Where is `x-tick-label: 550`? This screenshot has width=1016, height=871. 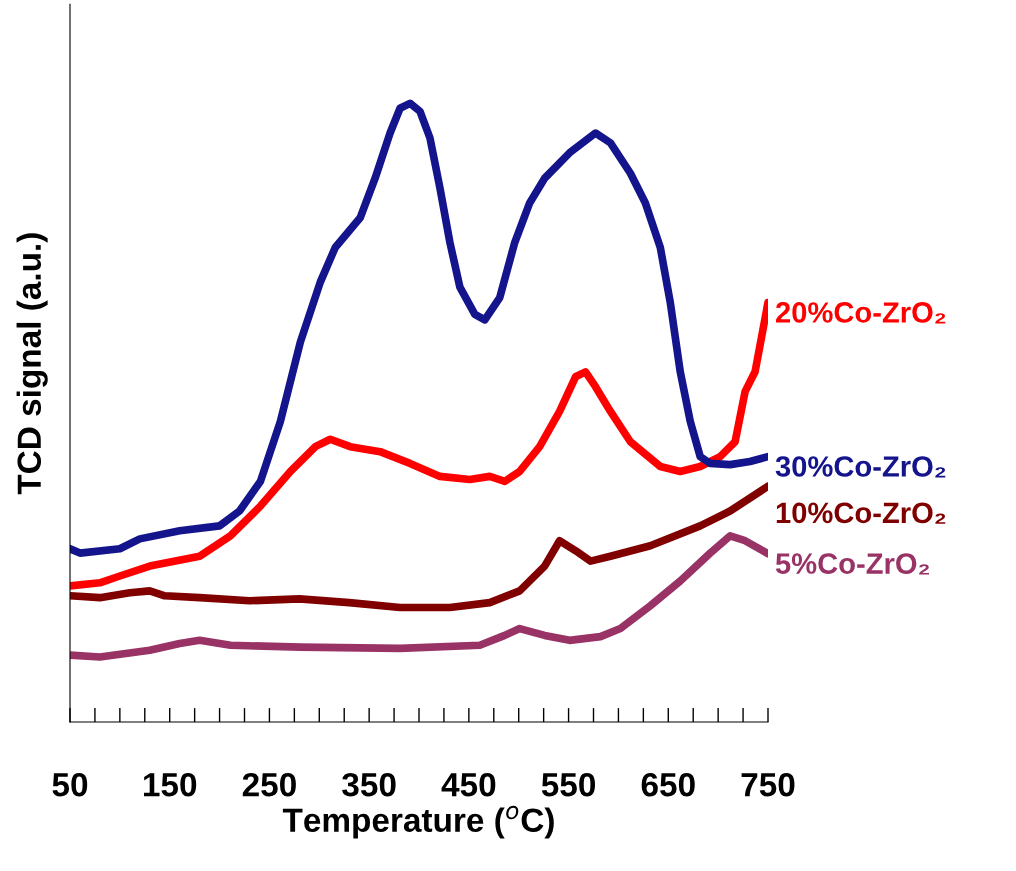
x-tick-label: 550 is located at coordinates (568, 784).